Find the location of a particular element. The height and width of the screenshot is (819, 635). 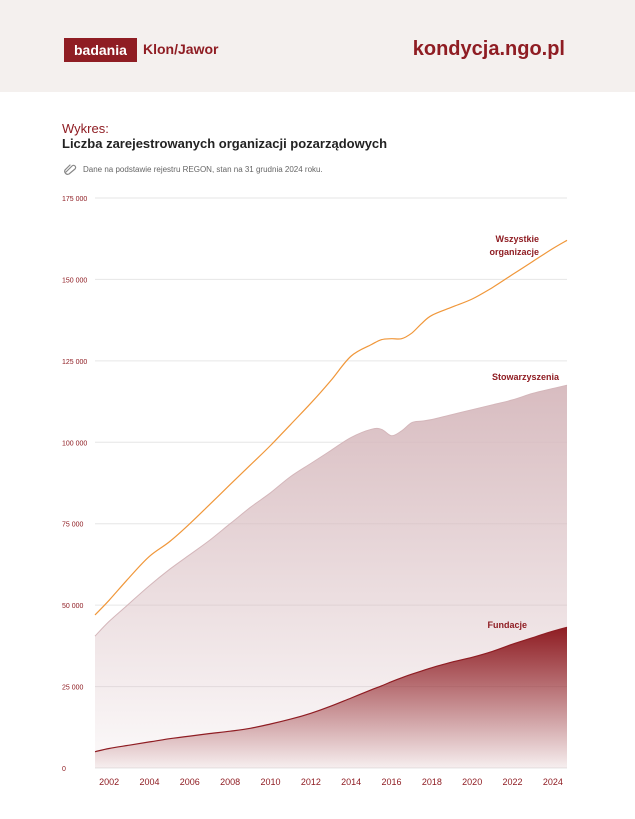

x-tick-label: 2006 is located at coordinates (190, 782).